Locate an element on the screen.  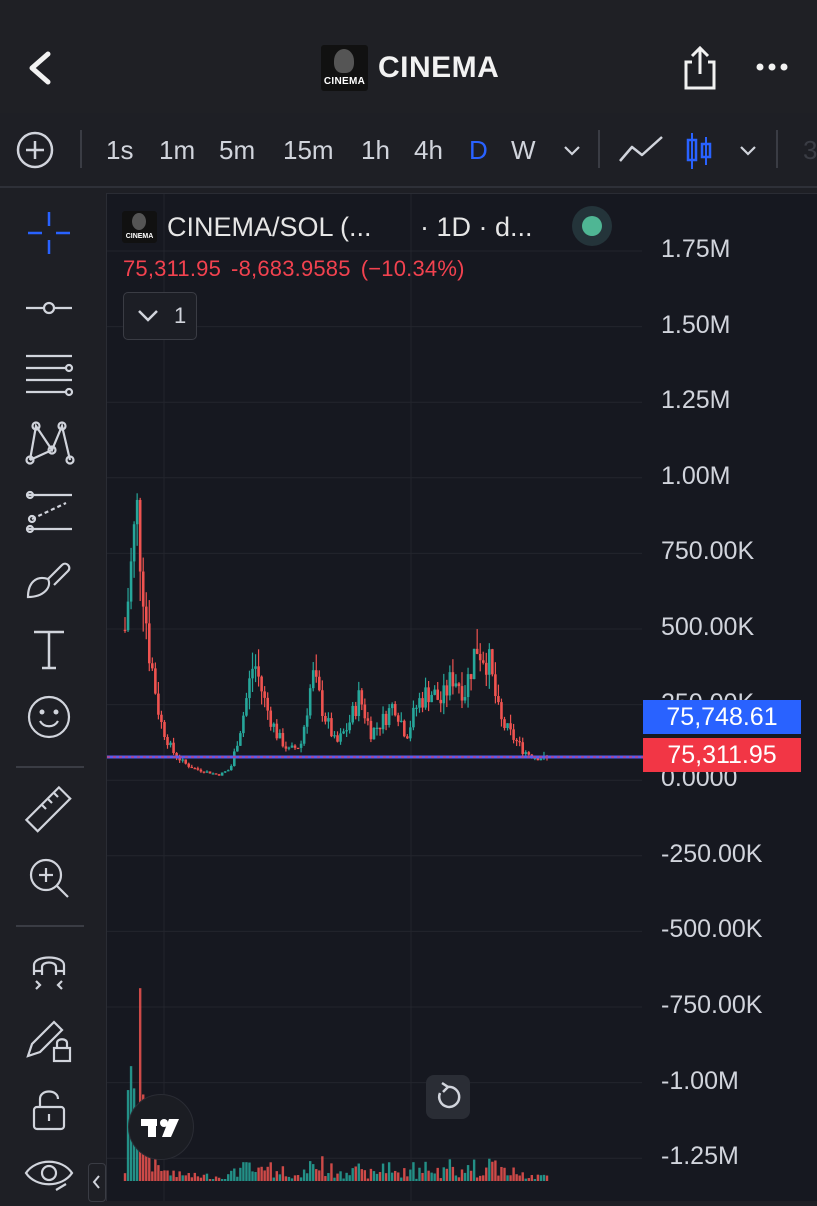
candles-icon is located at coordinates (699, 151).